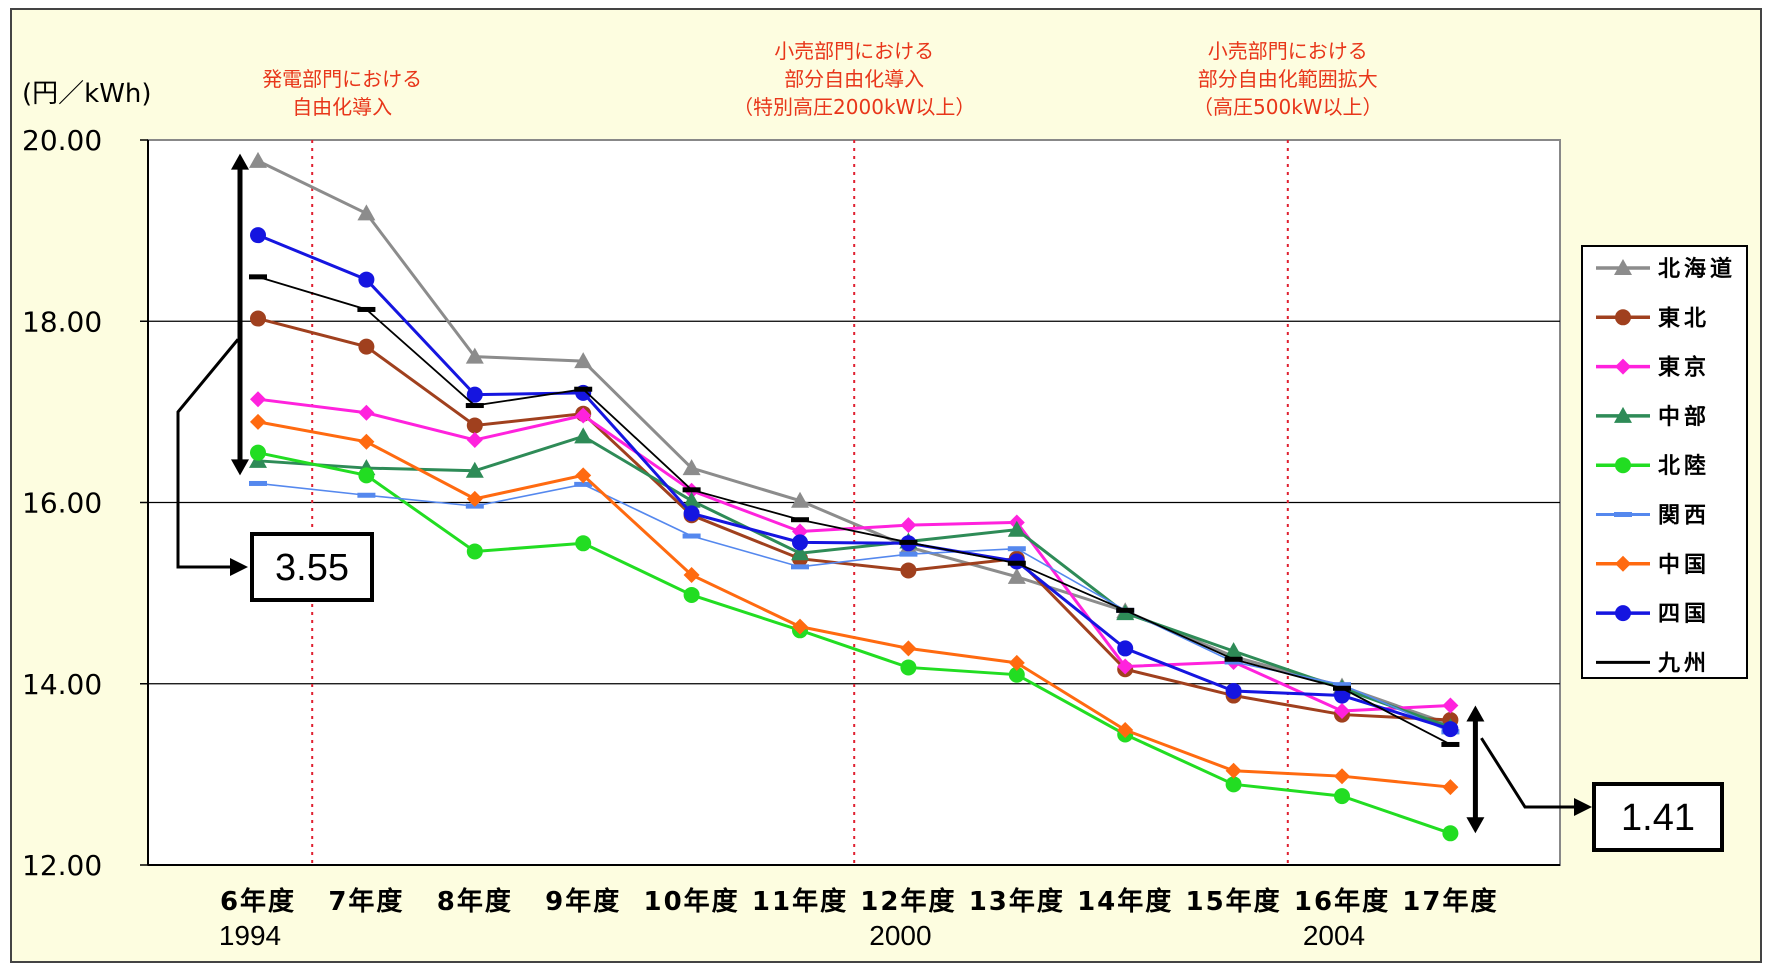  I want to click on legend-label-8: 九州, so click(1683, 663).